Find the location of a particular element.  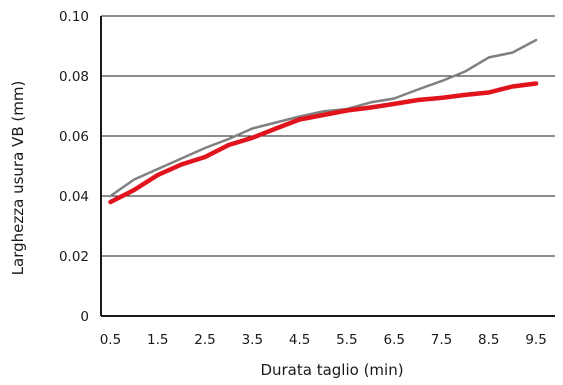

y-axis-title: Larghezza usura VB (mm) is located at coordinates (18, 178).